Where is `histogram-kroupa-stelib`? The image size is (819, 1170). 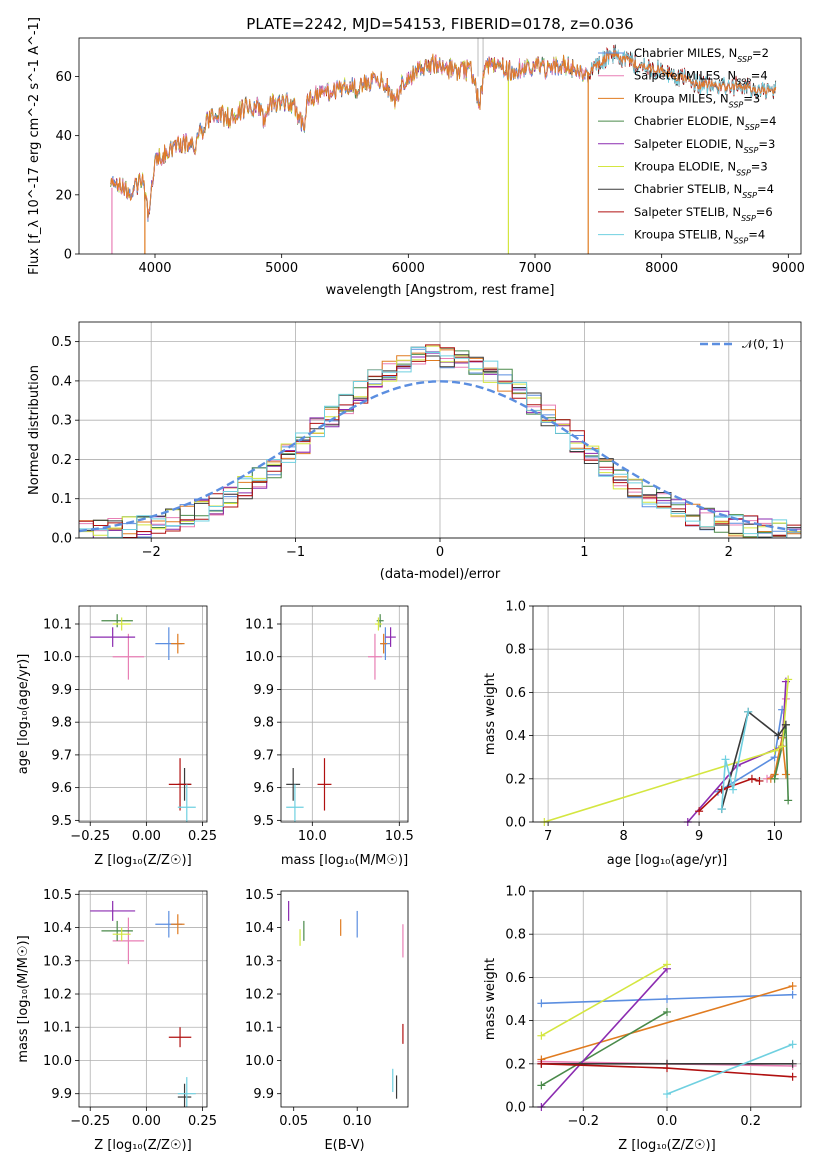
histogram-kroupa-stelib is located at coordinates (440, 442).